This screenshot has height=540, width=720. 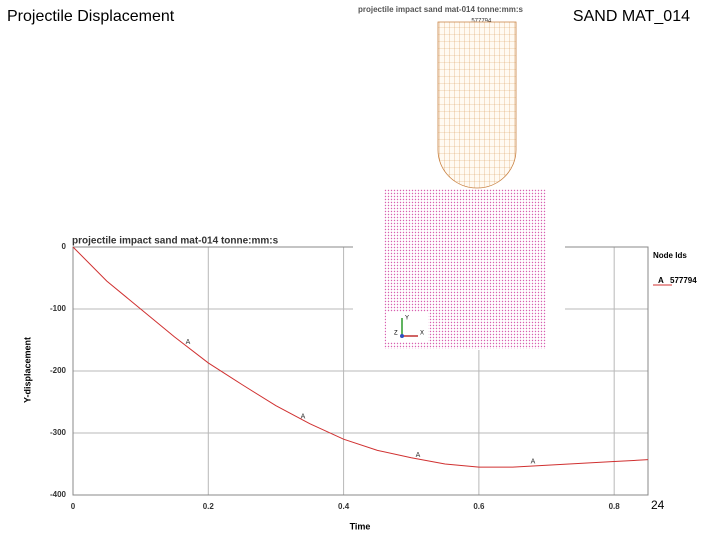 I want to click on node-label: _577794, so click(x=479, y=22).